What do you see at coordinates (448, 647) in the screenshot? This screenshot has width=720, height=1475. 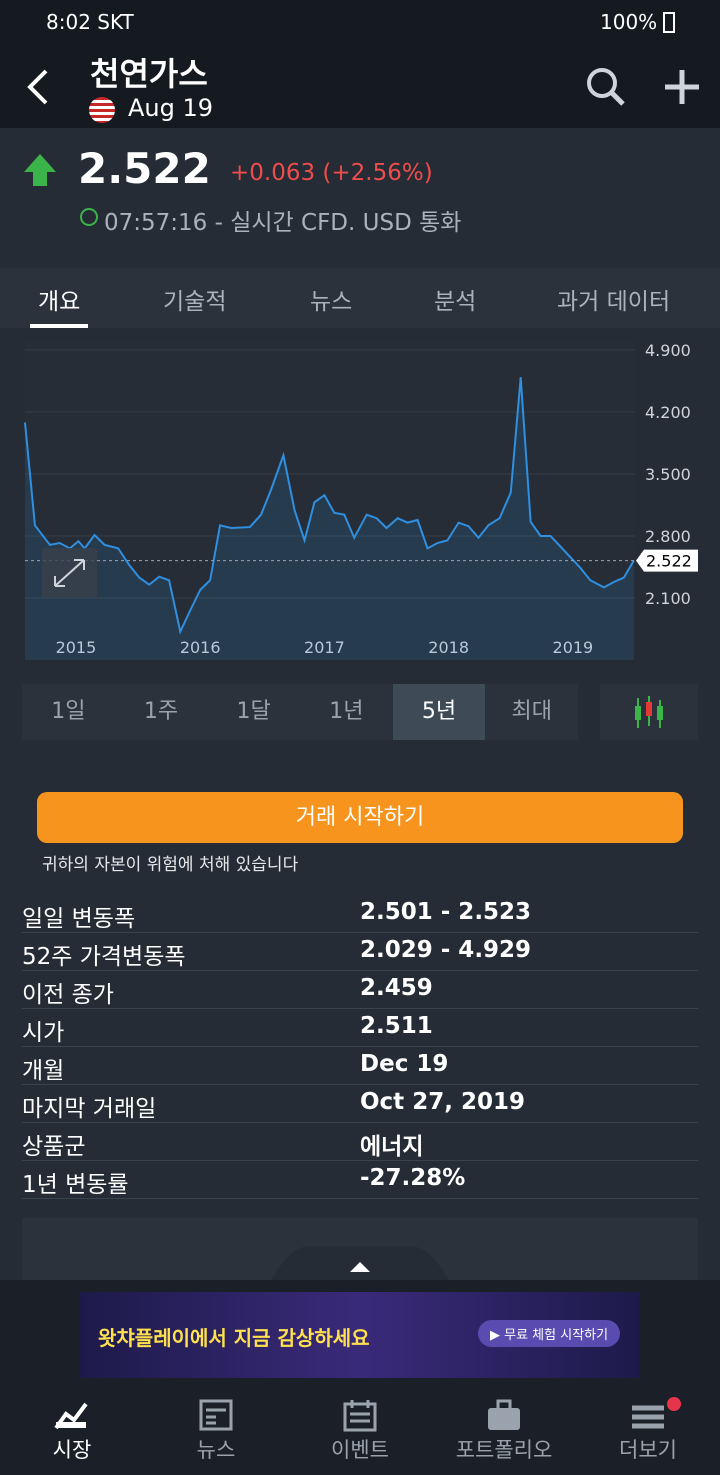 I see `x-tick-label: 2018` at bounding box center [448, 647].